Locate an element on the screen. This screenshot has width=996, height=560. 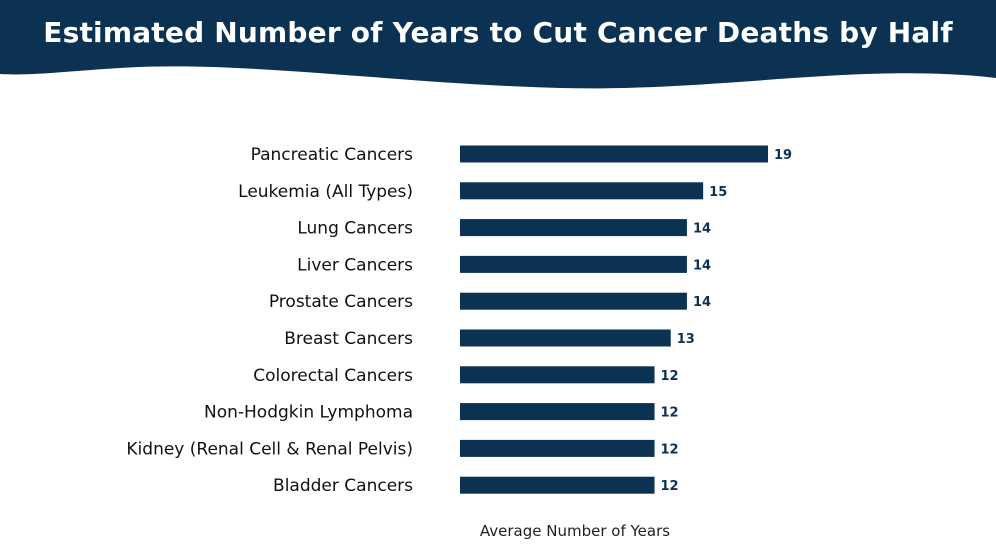
category-label: Prostate Cancers is located at coordinates (341, 302).